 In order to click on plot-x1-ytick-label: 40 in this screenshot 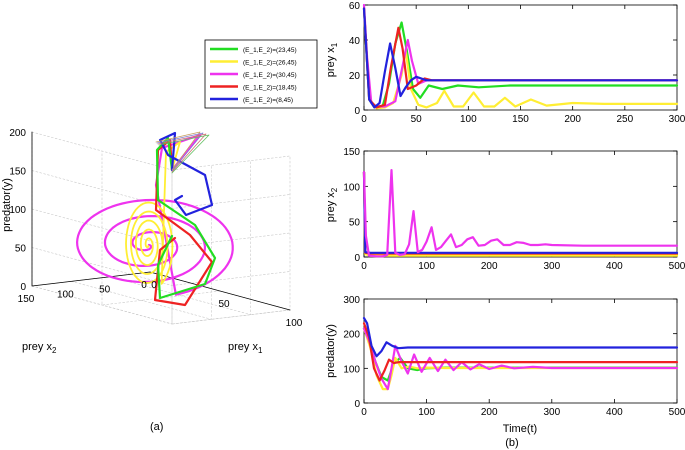, I will do `click(355, 41)`.